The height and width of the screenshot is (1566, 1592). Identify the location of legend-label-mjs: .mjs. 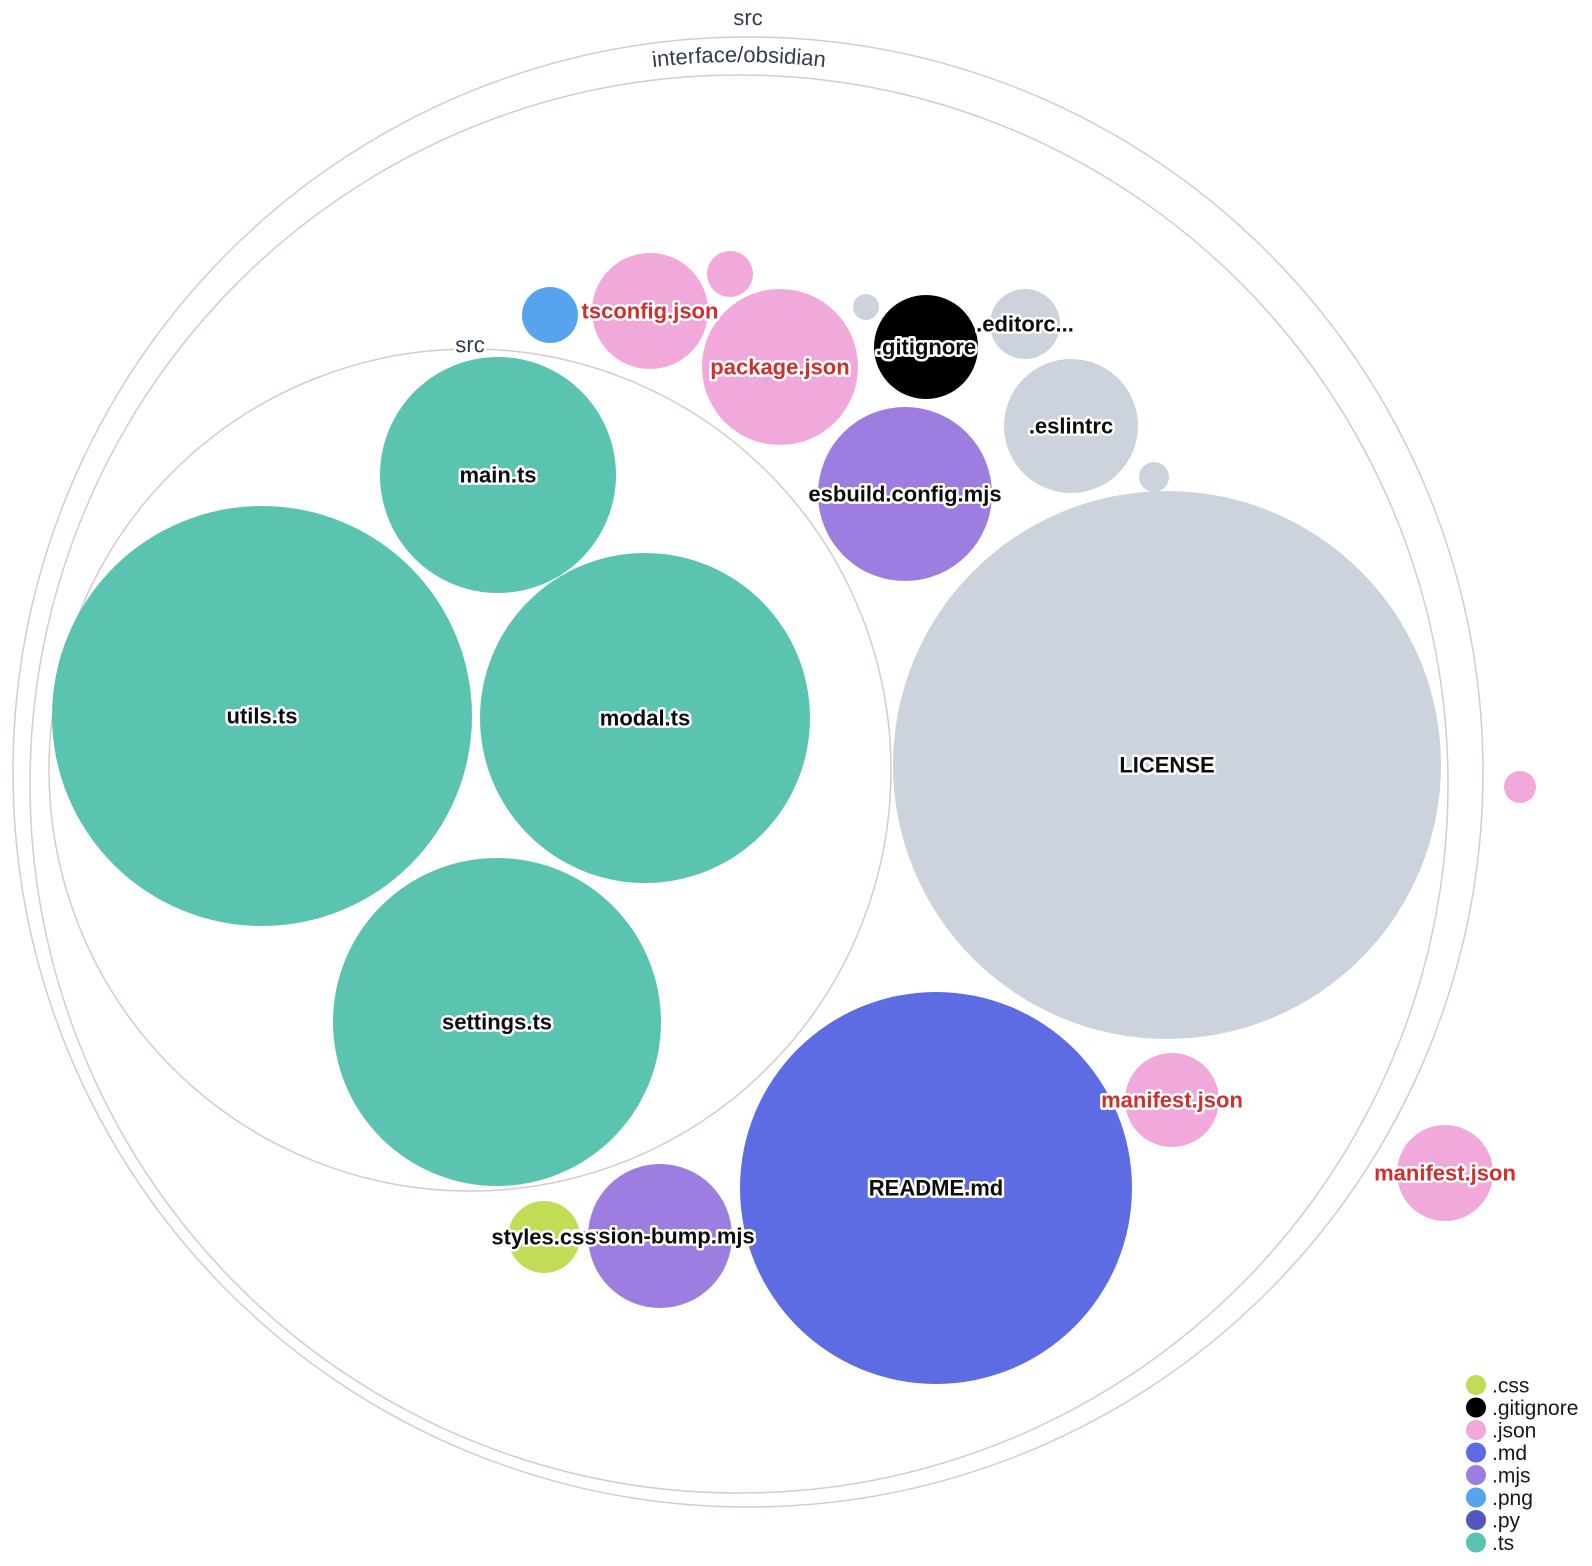
(1511, 1475).